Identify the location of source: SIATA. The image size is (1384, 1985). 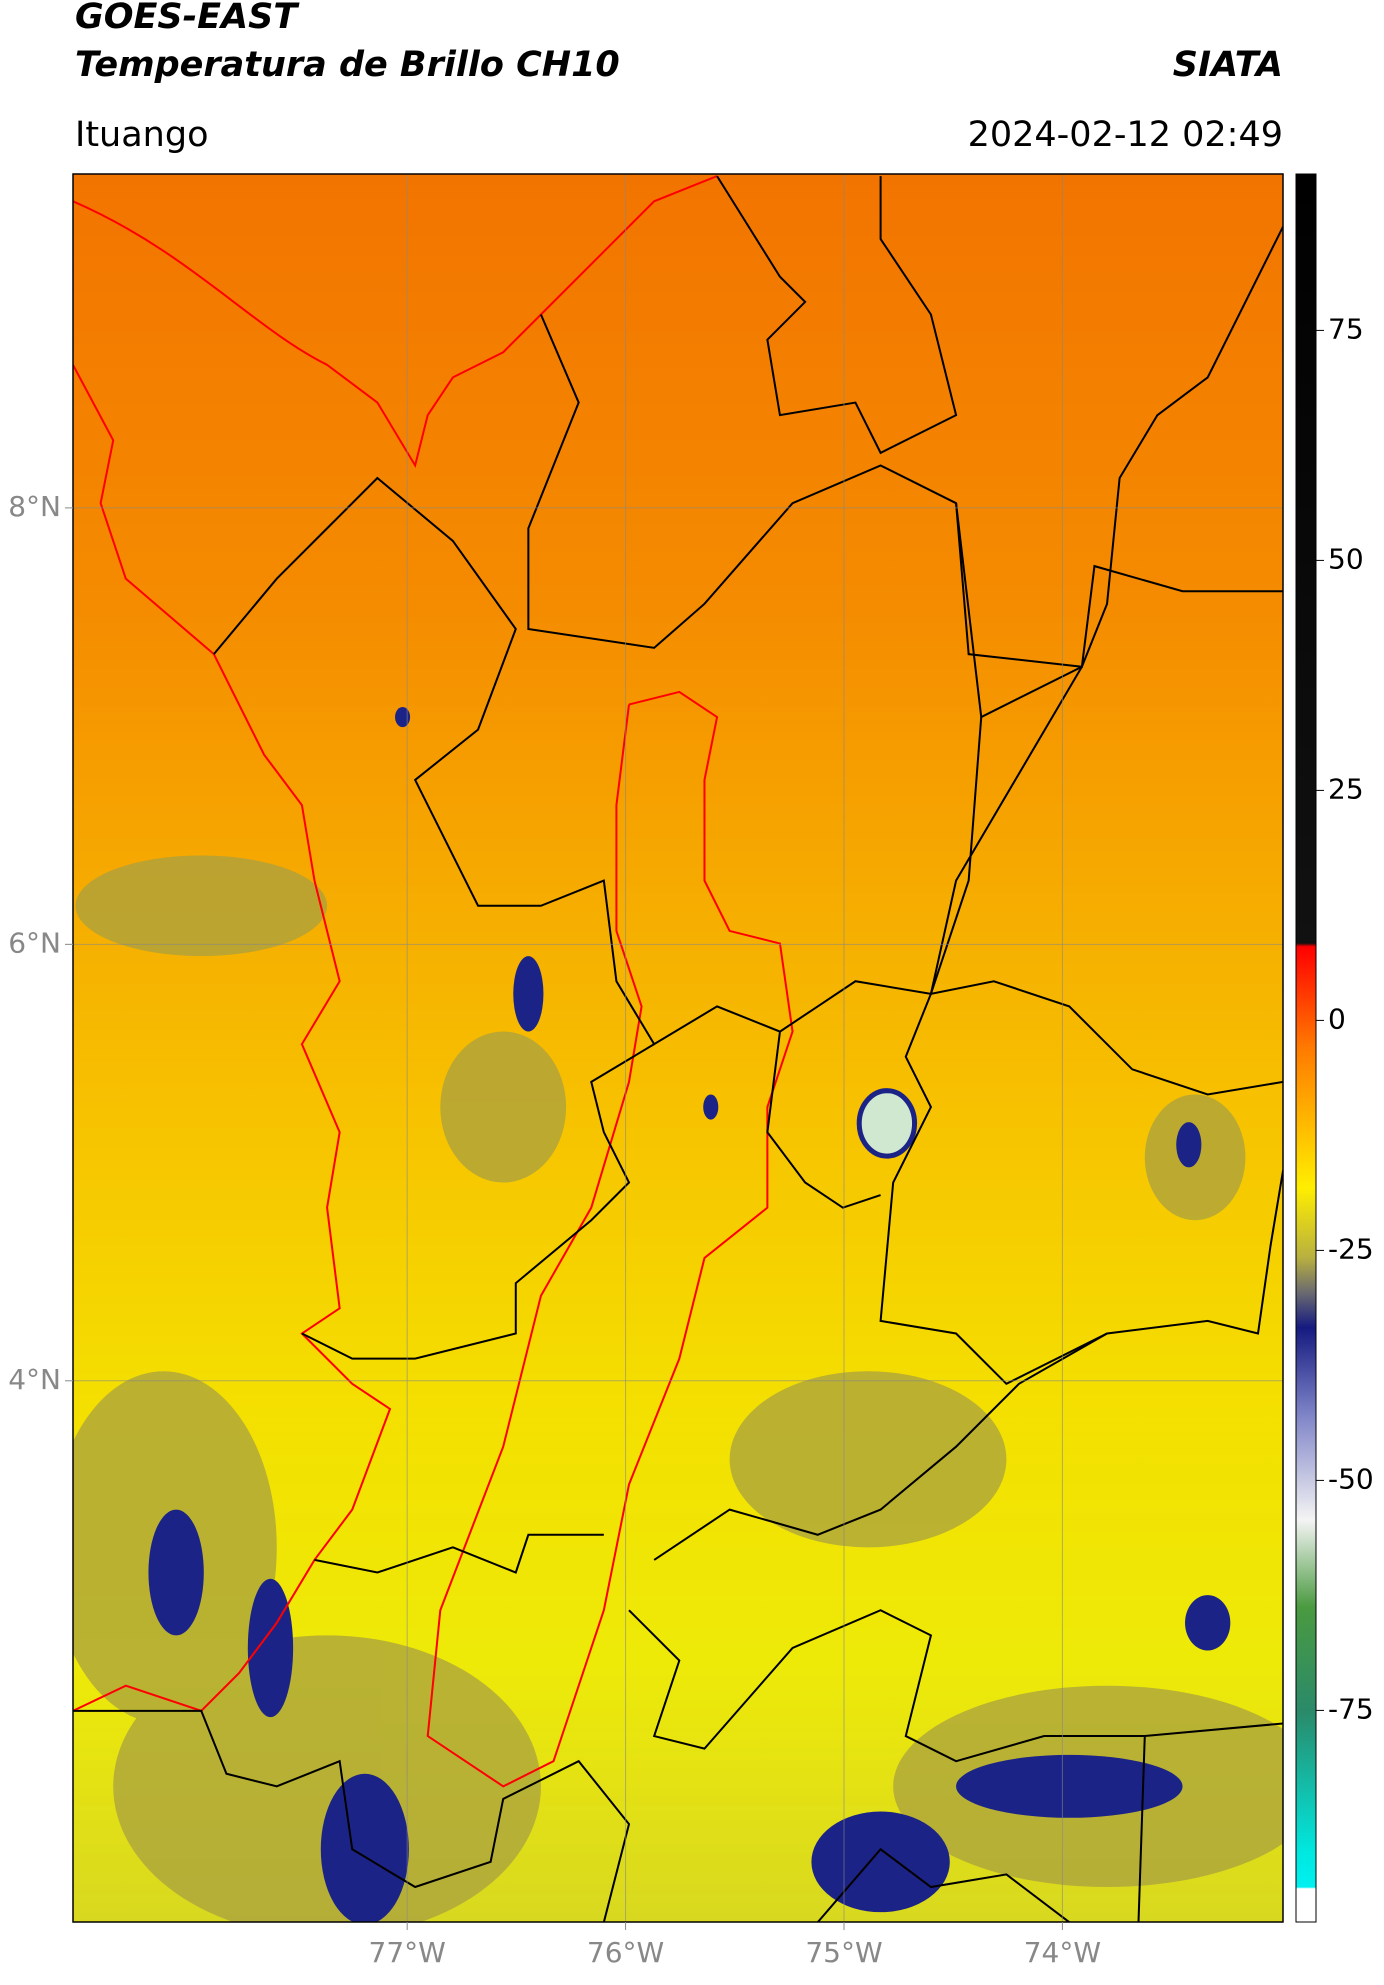
(1228, 65).